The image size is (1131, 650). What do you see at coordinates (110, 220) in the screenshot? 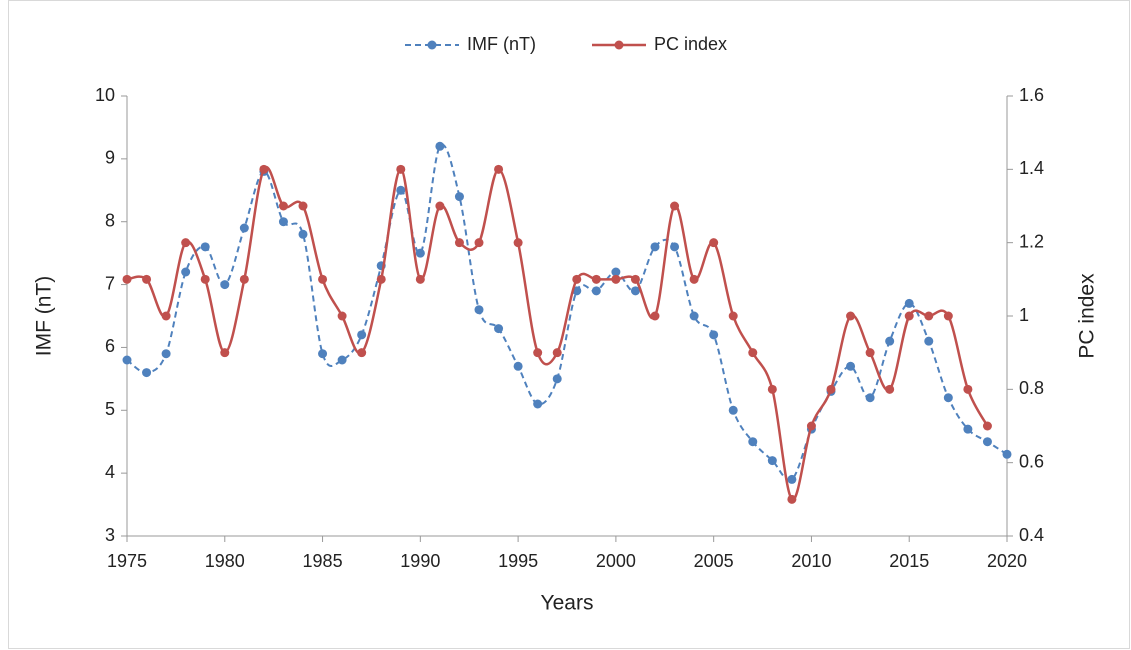
I see `y-tick-label: 8` at bounding box center [110, 220].